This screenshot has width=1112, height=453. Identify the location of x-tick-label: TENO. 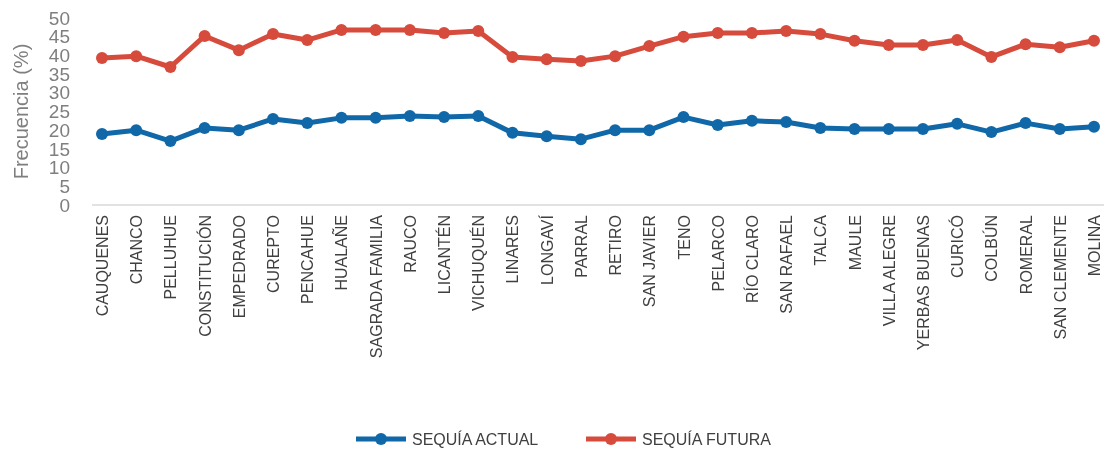
(684, 237).